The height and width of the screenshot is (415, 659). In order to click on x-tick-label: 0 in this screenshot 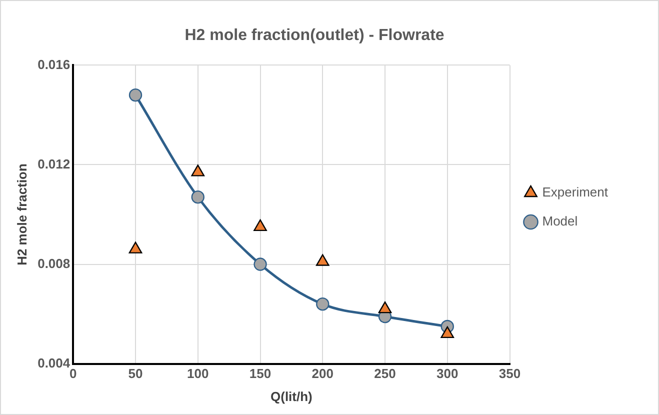, I will do `click(73, 374)`.